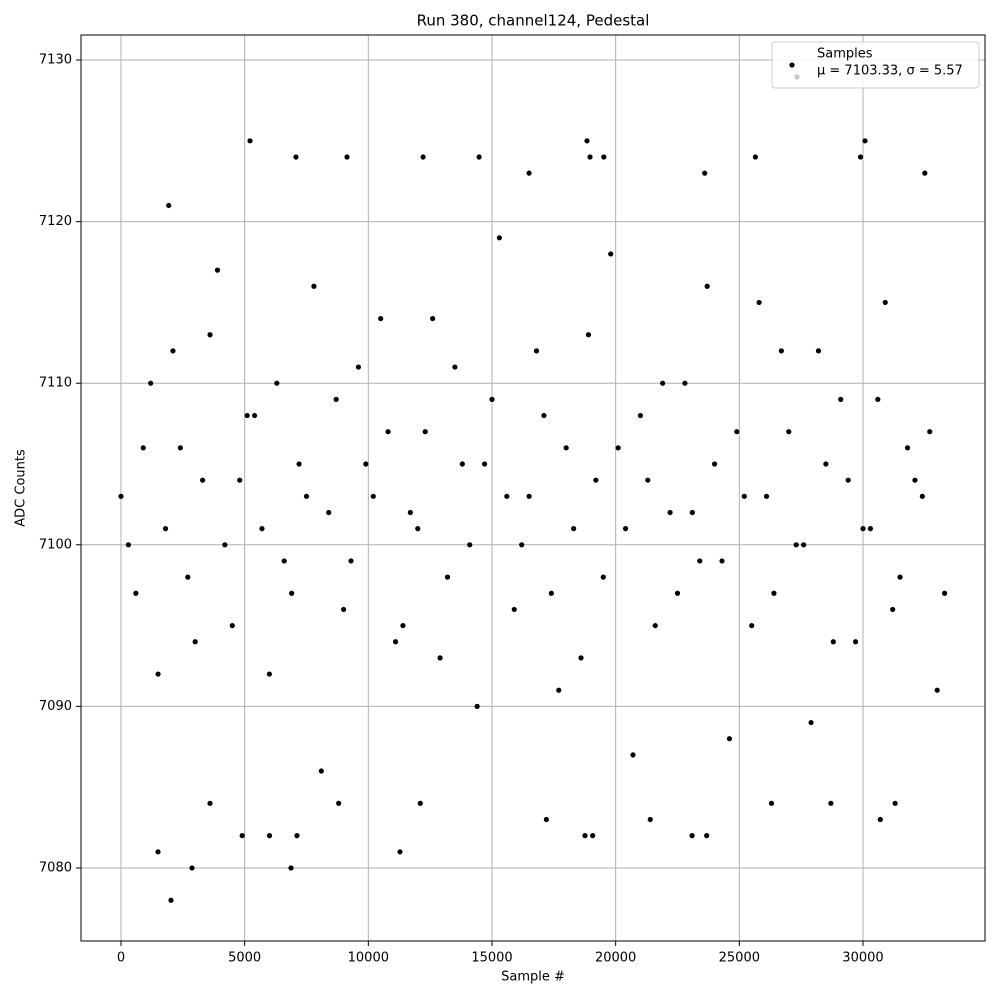 This screenshot has width=1000, height=1004. What do you see at coordinates (615, 958) in the screenshot?
I see `x-tick-label: 20000` at bounding box center [615, 958].